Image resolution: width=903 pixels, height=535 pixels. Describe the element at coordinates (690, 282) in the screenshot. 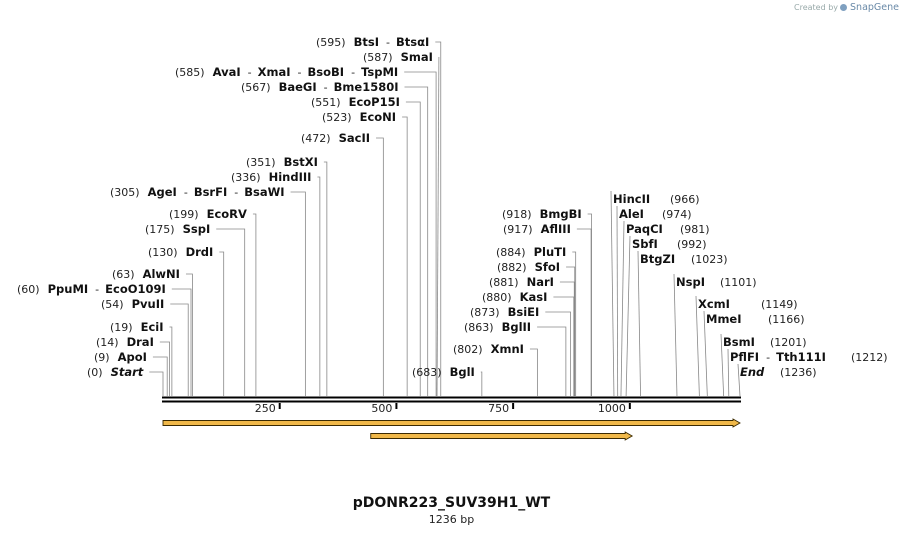

I see `enzyme-name: NspI` at that location.